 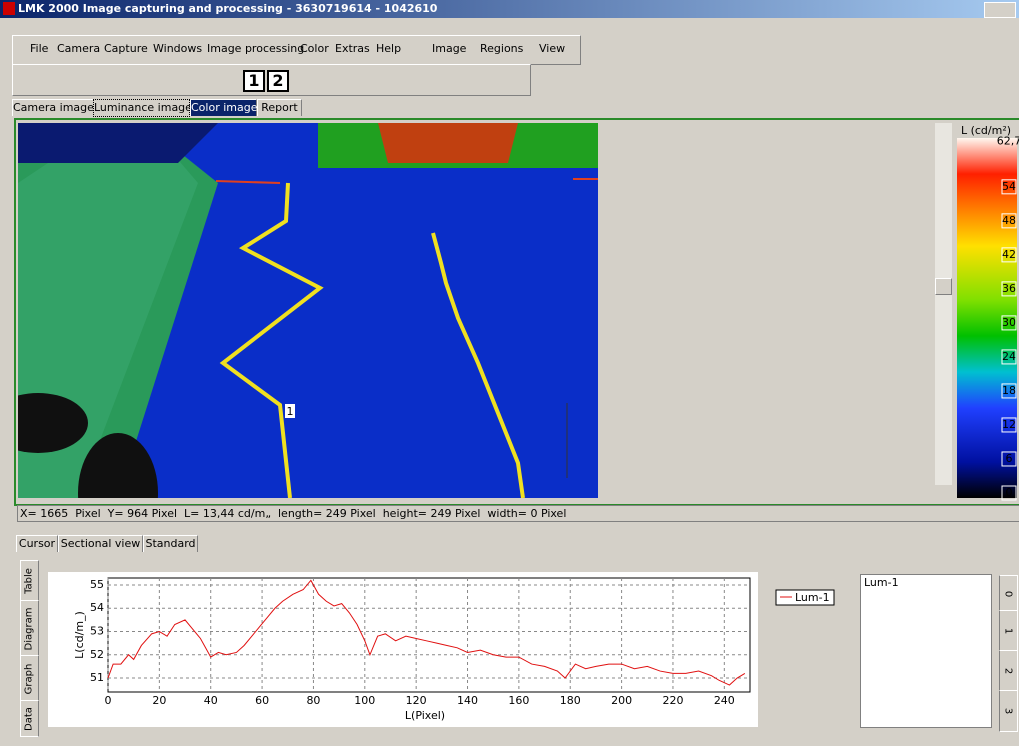 What do you see at coordinates (170, 543) in the screenshot?
I see `tab: Standard` at bounding box center [170, 543].